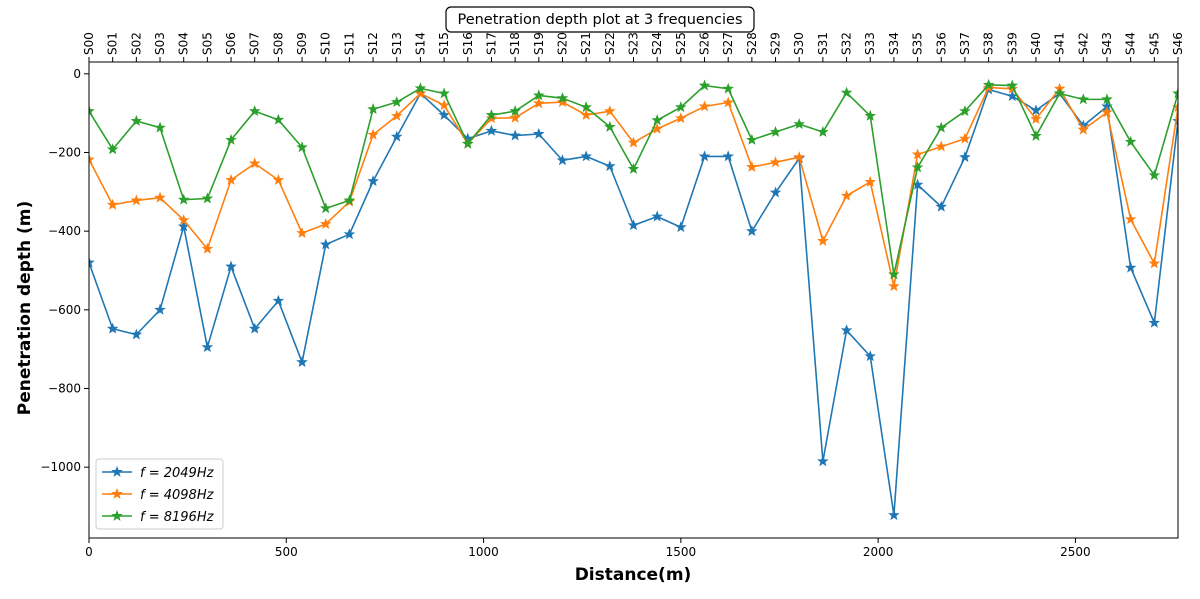  What do you see at coordinates (1154, 43) in the screenshot?
I see `top-station-label: S45` at bounding box center [1154, 43].